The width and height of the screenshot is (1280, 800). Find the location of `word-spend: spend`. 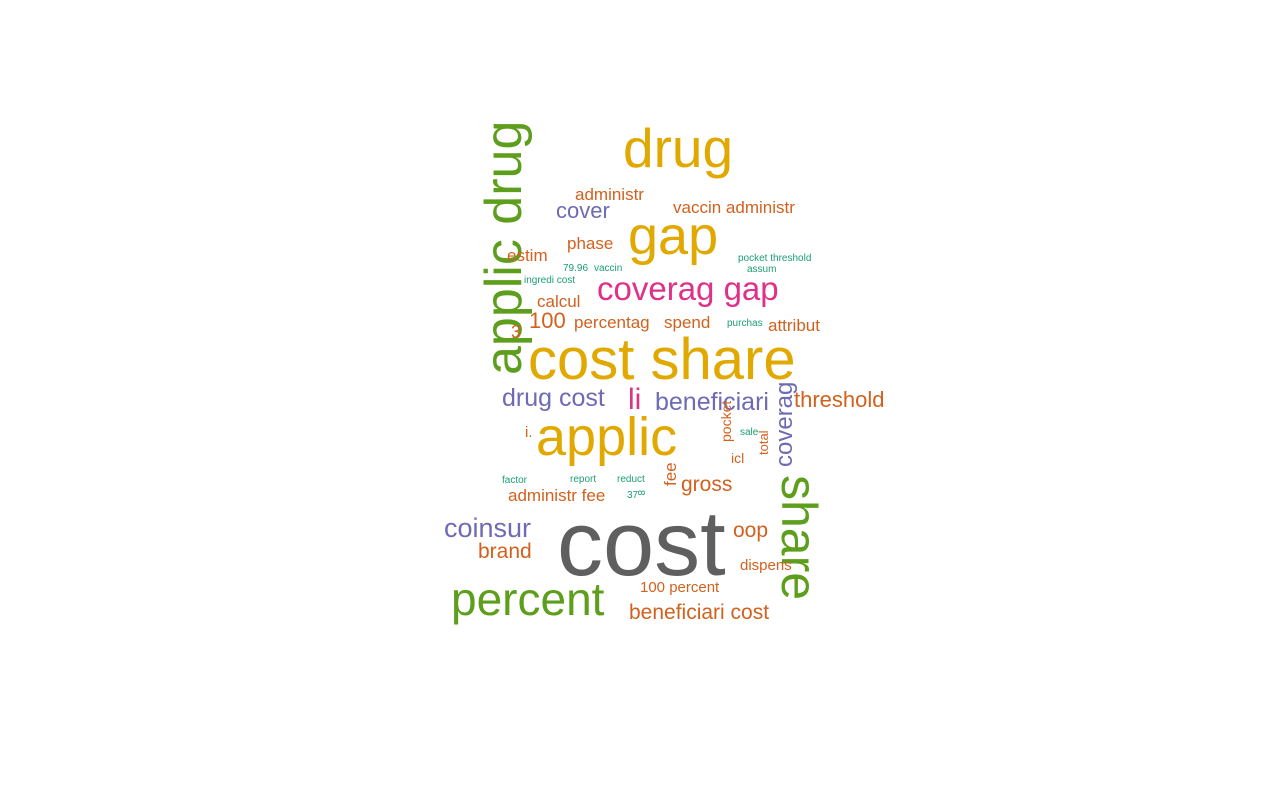

word-spend: spend is located at coordinates (687, 322).